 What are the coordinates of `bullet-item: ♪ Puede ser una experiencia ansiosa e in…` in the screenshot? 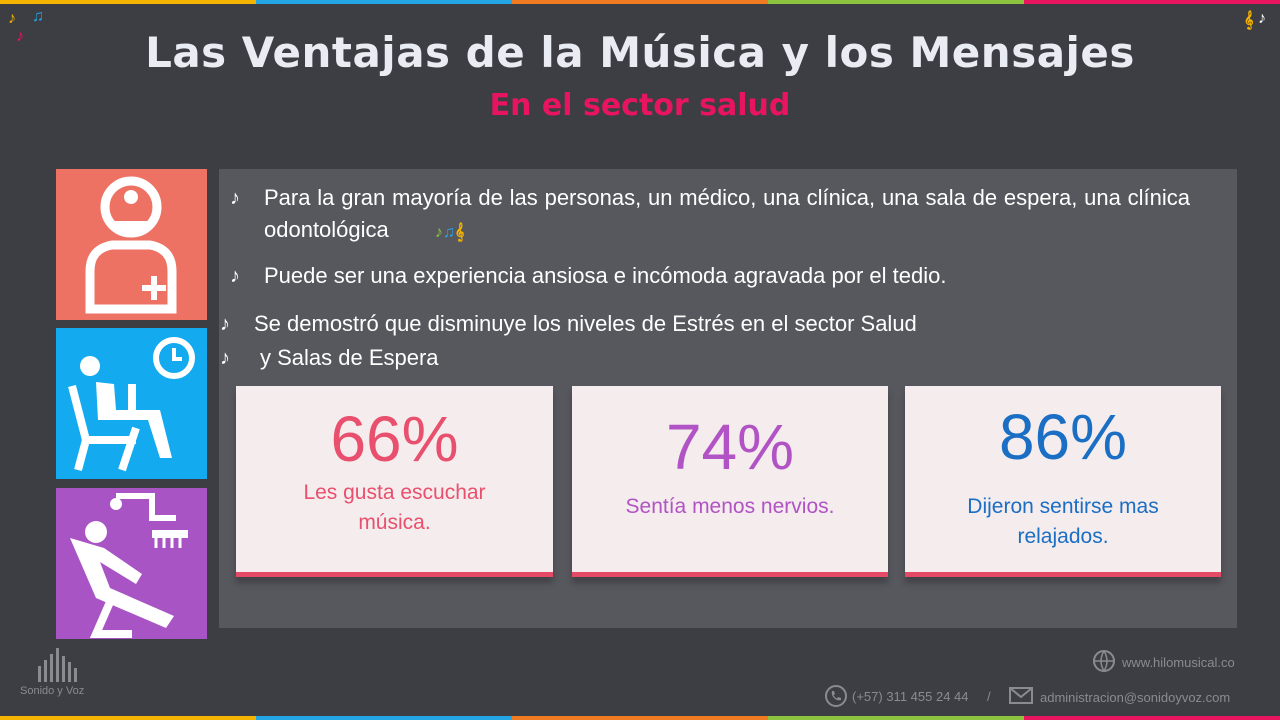 It's located at (710, 276).